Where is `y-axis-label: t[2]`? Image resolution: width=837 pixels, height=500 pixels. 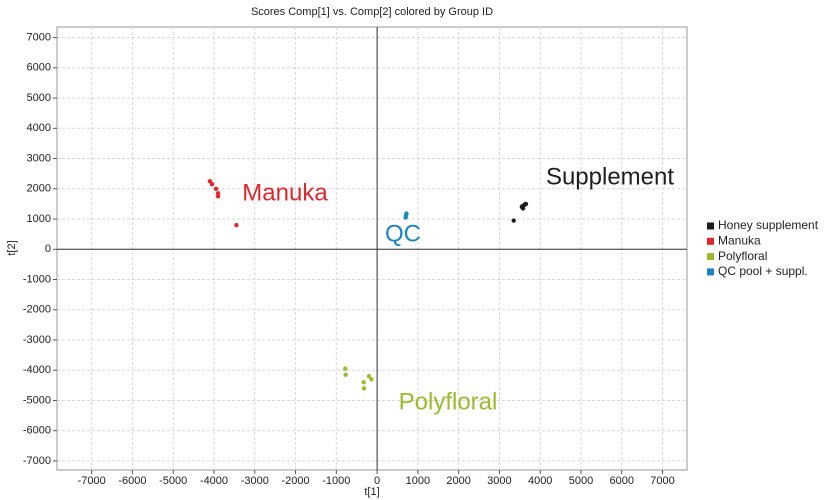
y-axis-label: t[2] is located at coordinates (12, 247).